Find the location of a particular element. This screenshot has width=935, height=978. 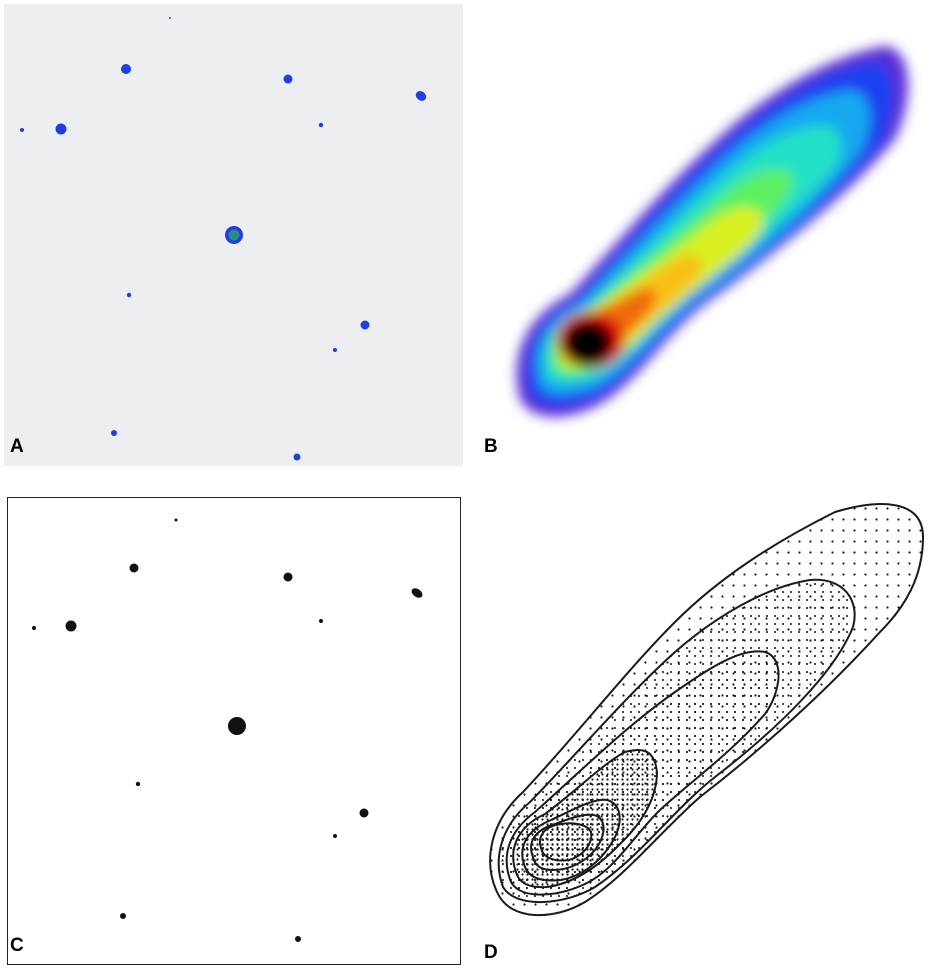

panel-label-a: A is located at coordinates (17, 446).